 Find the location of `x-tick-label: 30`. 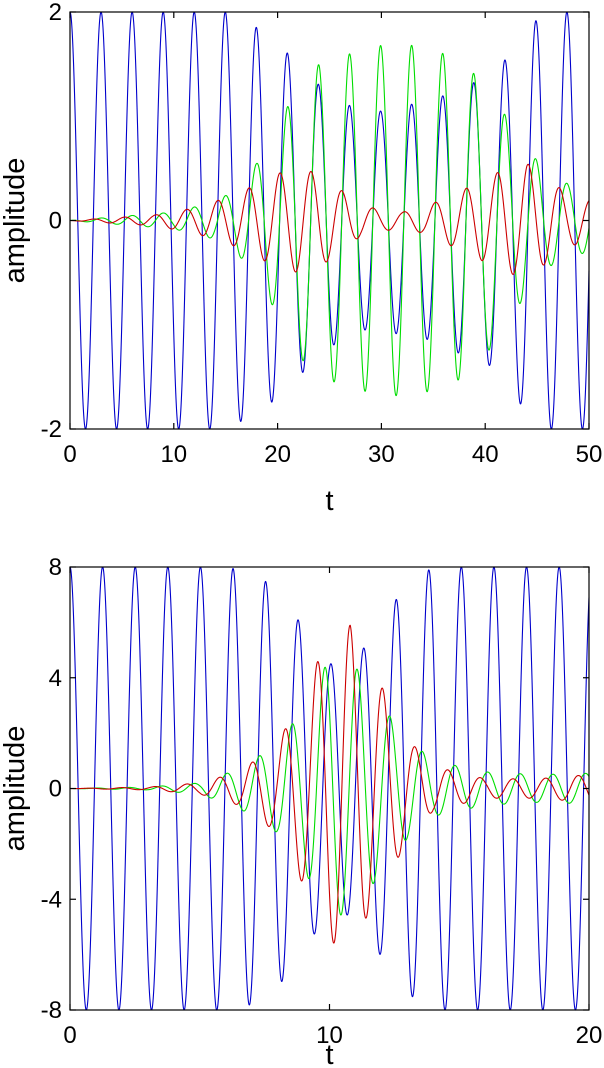

x-tick-label: 30 is located at coordinates (381, 454).